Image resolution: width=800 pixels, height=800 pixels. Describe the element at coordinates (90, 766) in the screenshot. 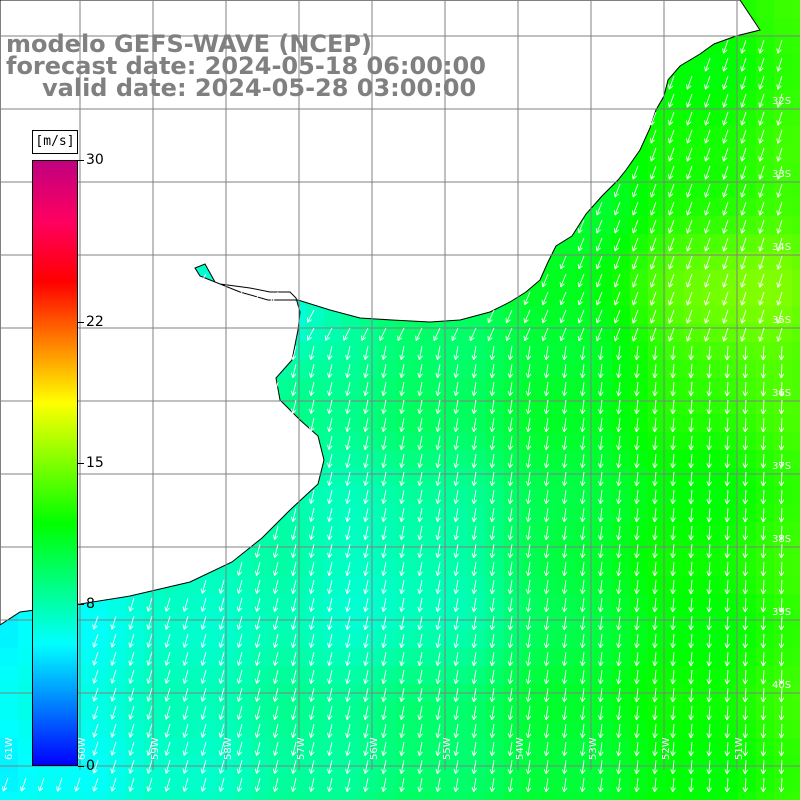

I see `colorbar-tick-label: 0` at that location.